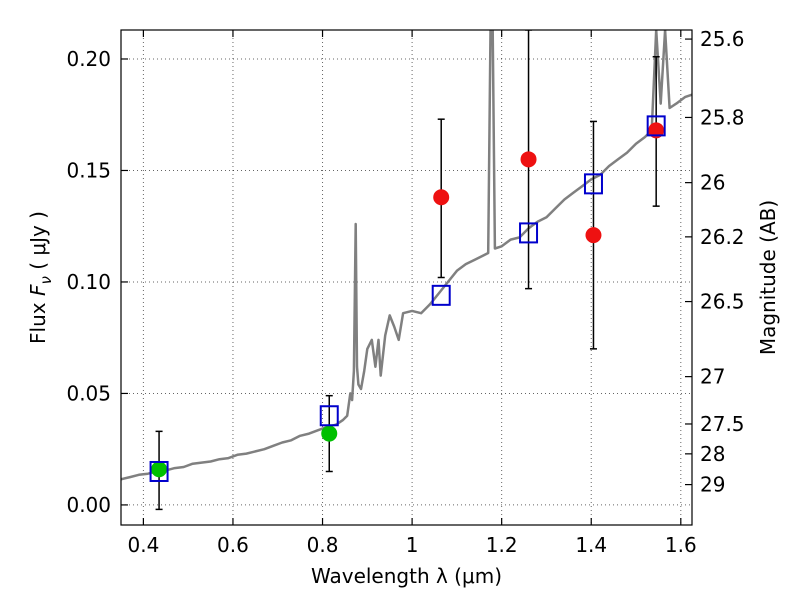 The height and width of the screenshot is (600, 800). Describe the element at coordinates (712, 485) in the screenshot. I see `right-tick-label: 29` at that location.